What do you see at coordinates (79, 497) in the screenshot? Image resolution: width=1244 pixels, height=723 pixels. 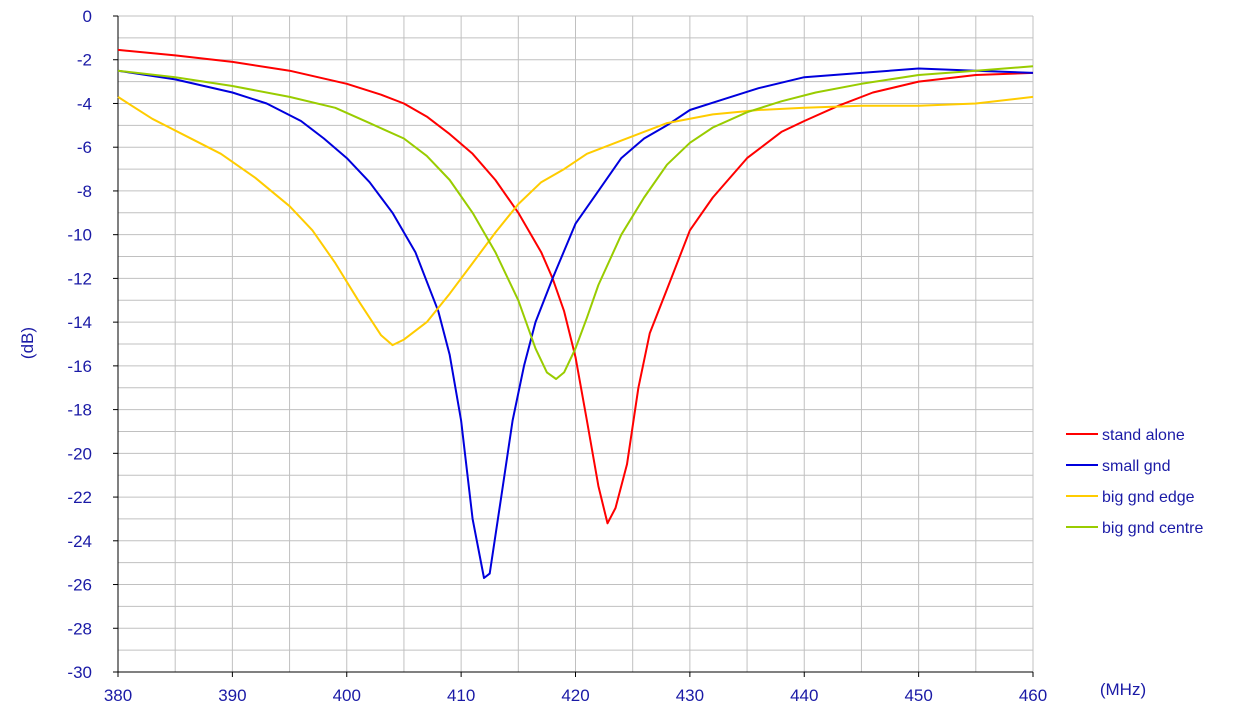 I see `y-tick-label: -22` at bounding box center [79, 497].